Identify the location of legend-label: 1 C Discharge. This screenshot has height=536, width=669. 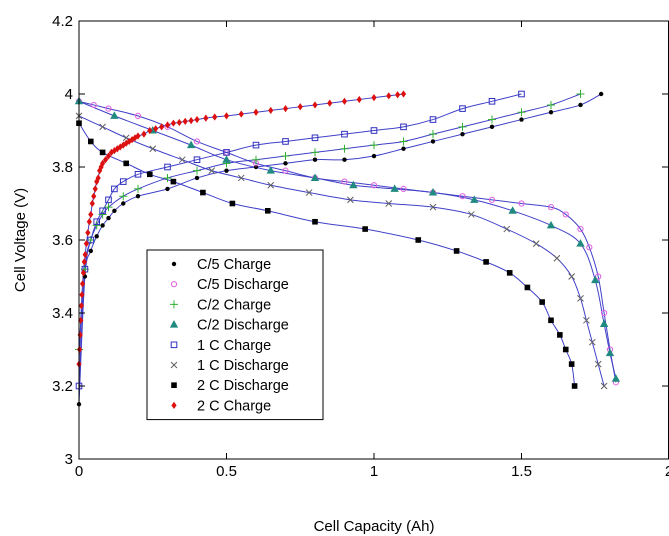
(243, 366).